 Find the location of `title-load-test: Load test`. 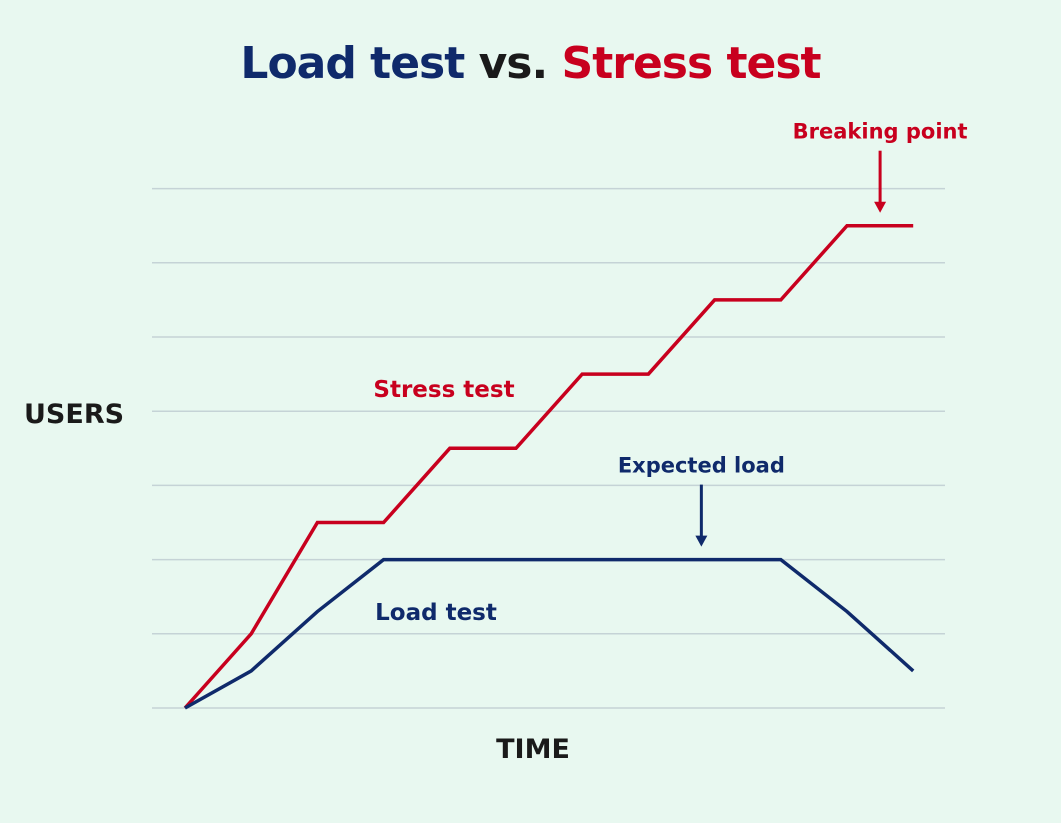

title-load-test: Load test is located at coordinates (352, 63).